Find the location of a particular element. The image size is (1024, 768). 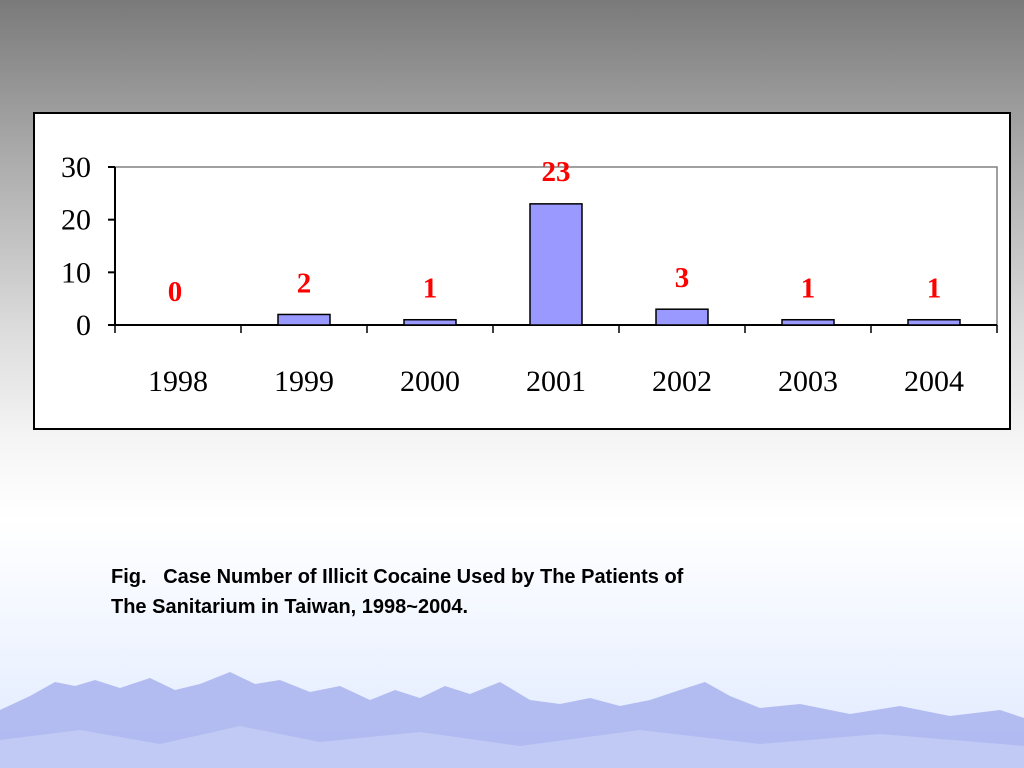

x-axis-tick-labels: 1998 1999 2000 2001 2002 2003 2004 is located at coordinates (556, 381).